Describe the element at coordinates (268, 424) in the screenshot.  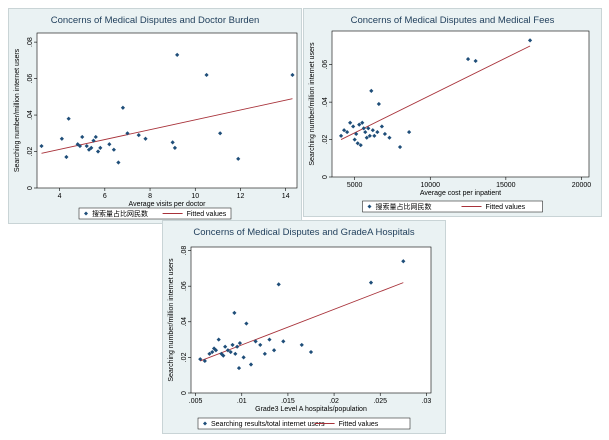
I see `legend-entry-points: Searching results/total internet users` at that location.